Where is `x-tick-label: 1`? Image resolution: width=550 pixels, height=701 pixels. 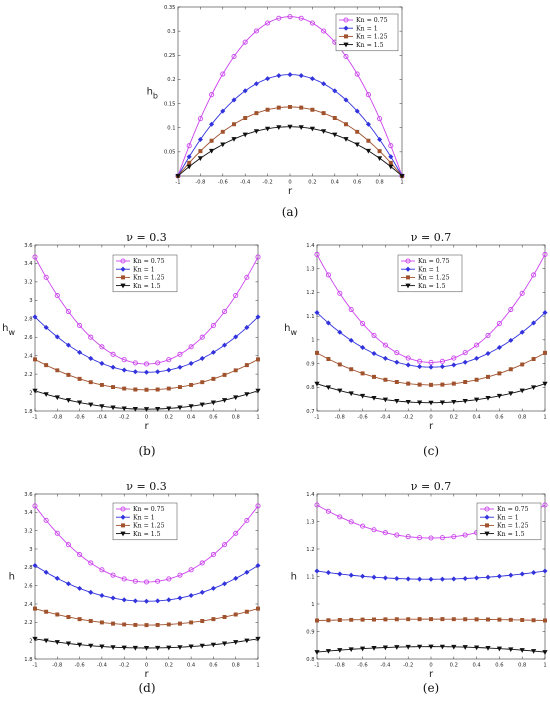
x-tick-label: 1 is located at coordinates (401, 183).